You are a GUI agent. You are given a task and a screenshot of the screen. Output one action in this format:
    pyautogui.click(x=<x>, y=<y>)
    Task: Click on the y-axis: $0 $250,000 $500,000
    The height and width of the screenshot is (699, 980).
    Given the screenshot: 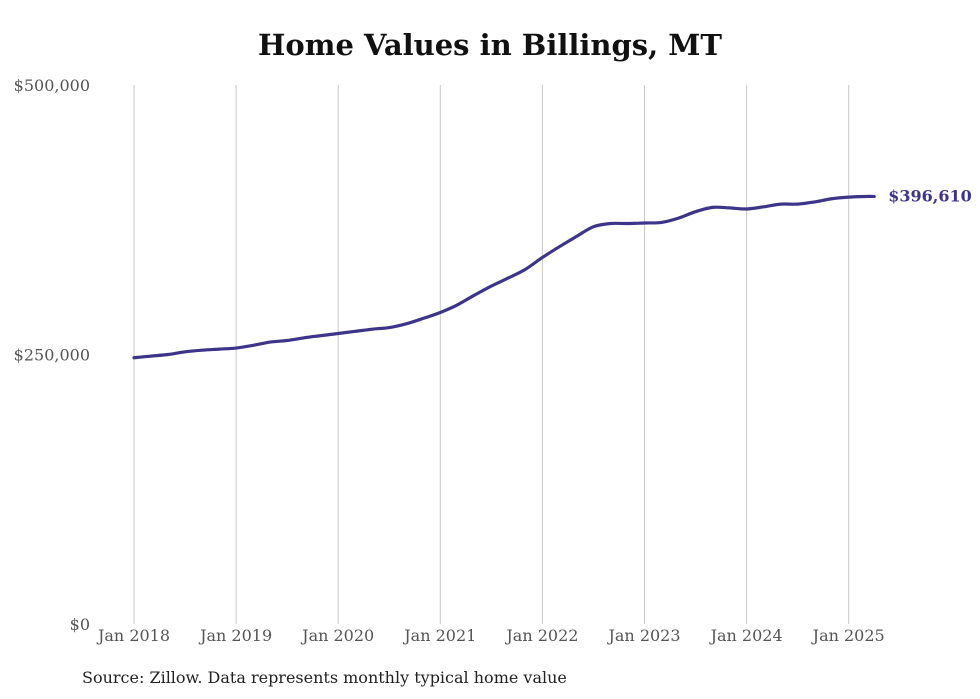 What is the action you would take?
    pyautogui.click(x=52, y=355)
    